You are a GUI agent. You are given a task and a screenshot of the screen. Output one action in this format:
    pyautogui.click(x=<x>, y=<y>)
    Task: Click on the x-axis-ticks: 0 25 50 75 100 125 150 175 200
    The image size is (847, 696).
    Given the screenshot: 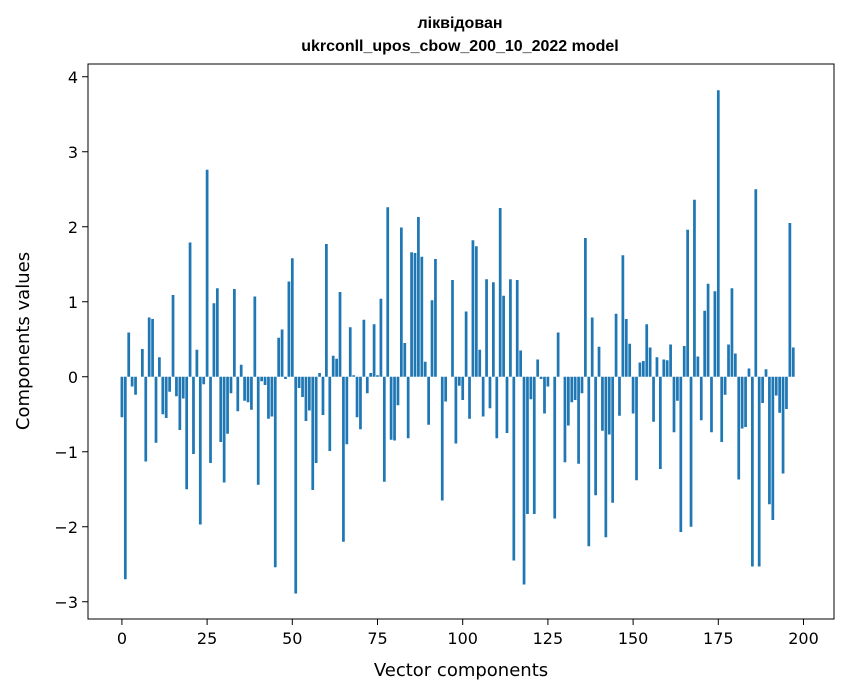 What is the action you would take?
    pyautogui.click(x=468, y=633)
    